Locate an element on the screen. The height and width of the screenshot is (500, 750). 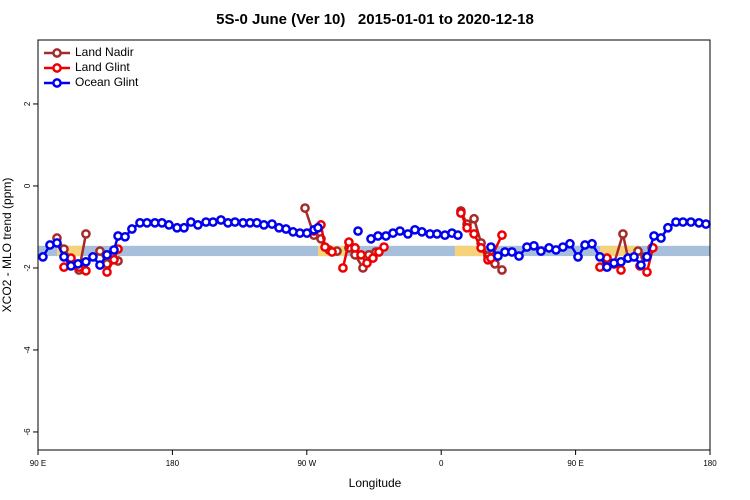
series-line is located at coordinates (354, 240).